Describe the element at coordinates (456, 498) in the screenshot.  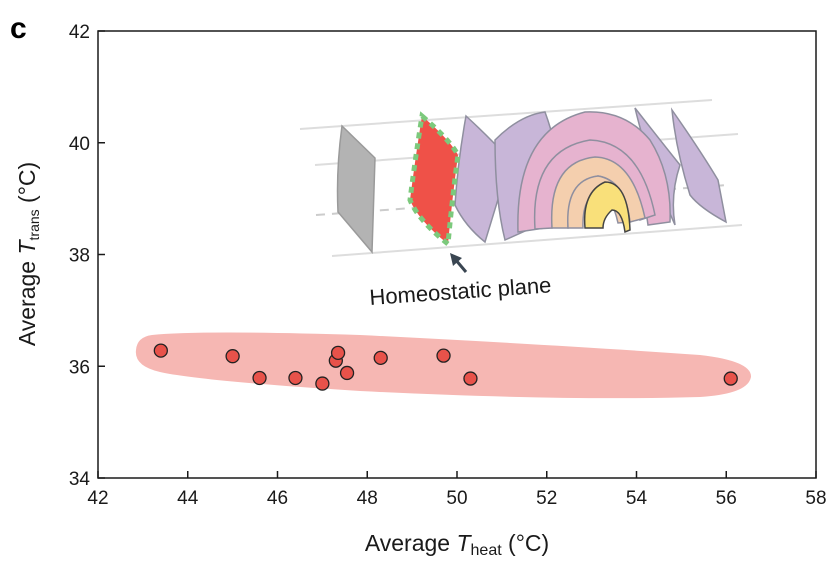
I see `x-tick-label: 50` at that location.